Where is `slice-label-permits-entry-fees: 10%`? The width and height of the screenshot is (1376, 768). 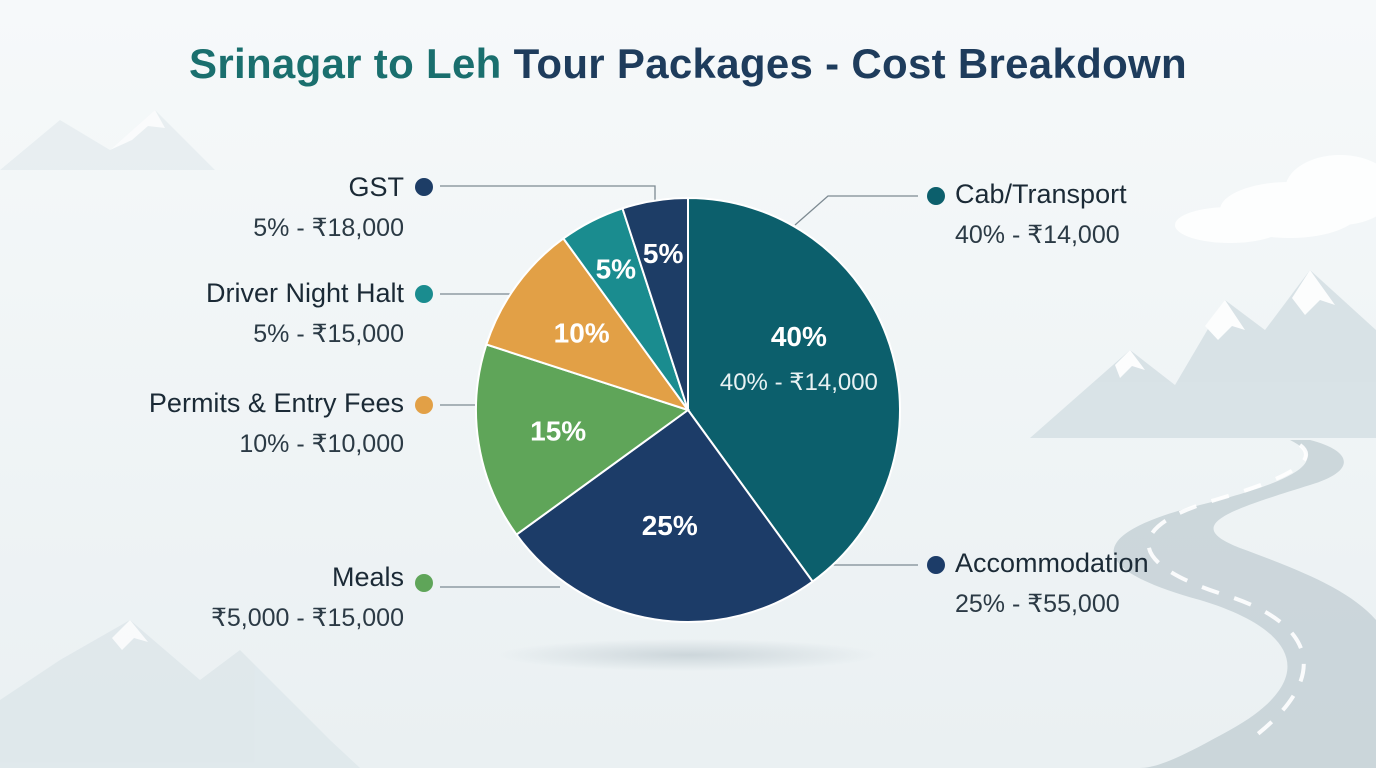 slice-label-permits-entry-fees: 10% is located at coordinates (582, 333).